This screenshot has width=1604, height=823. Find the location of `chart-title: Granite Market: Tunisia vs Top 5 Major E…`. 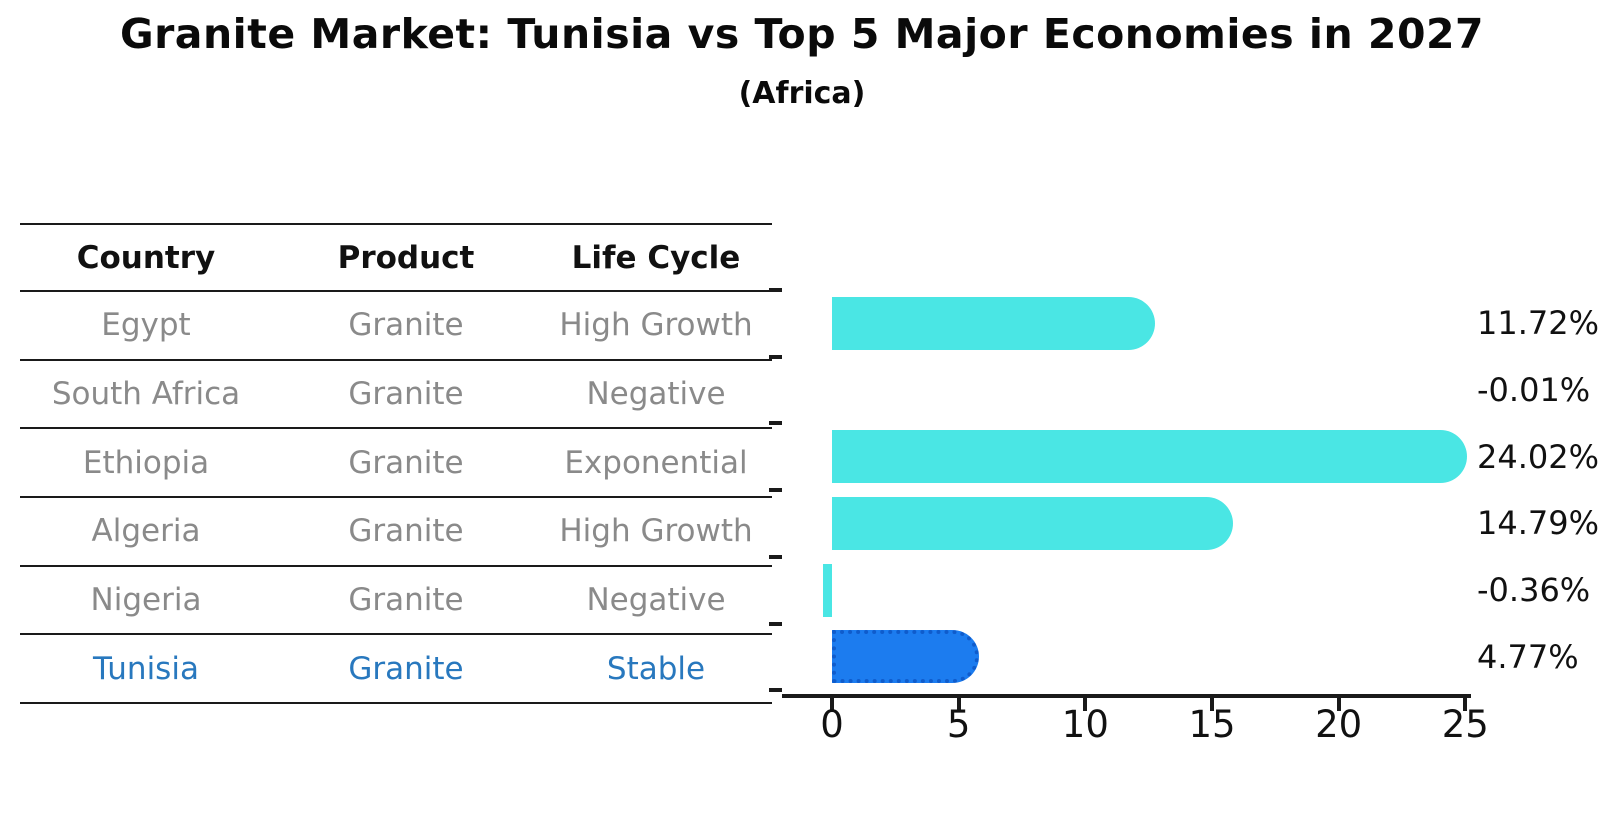

chart-title: Granite Market: Tunisia vs Top 5 Major E… is located at coordinates (802, 34).